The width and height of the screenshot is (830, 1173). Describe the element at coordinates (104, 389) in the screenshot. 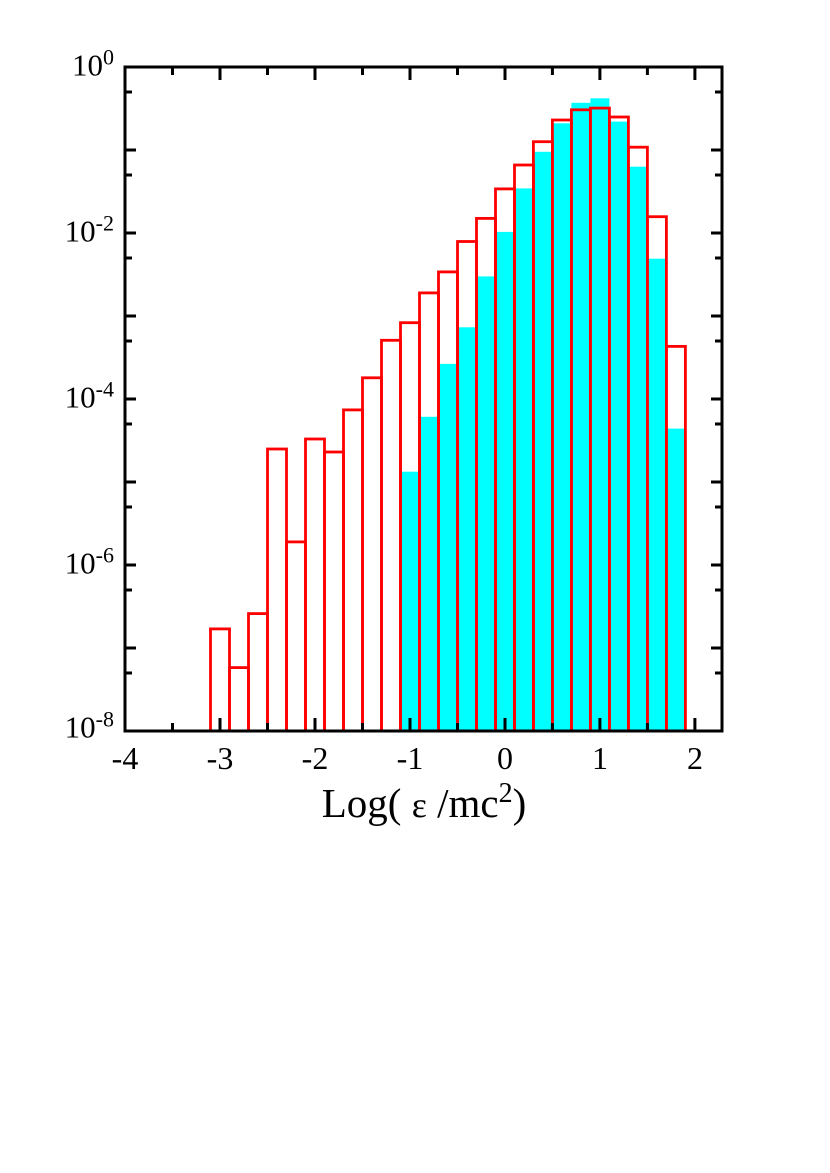

I see `y-label-exponent: -4` at that location.